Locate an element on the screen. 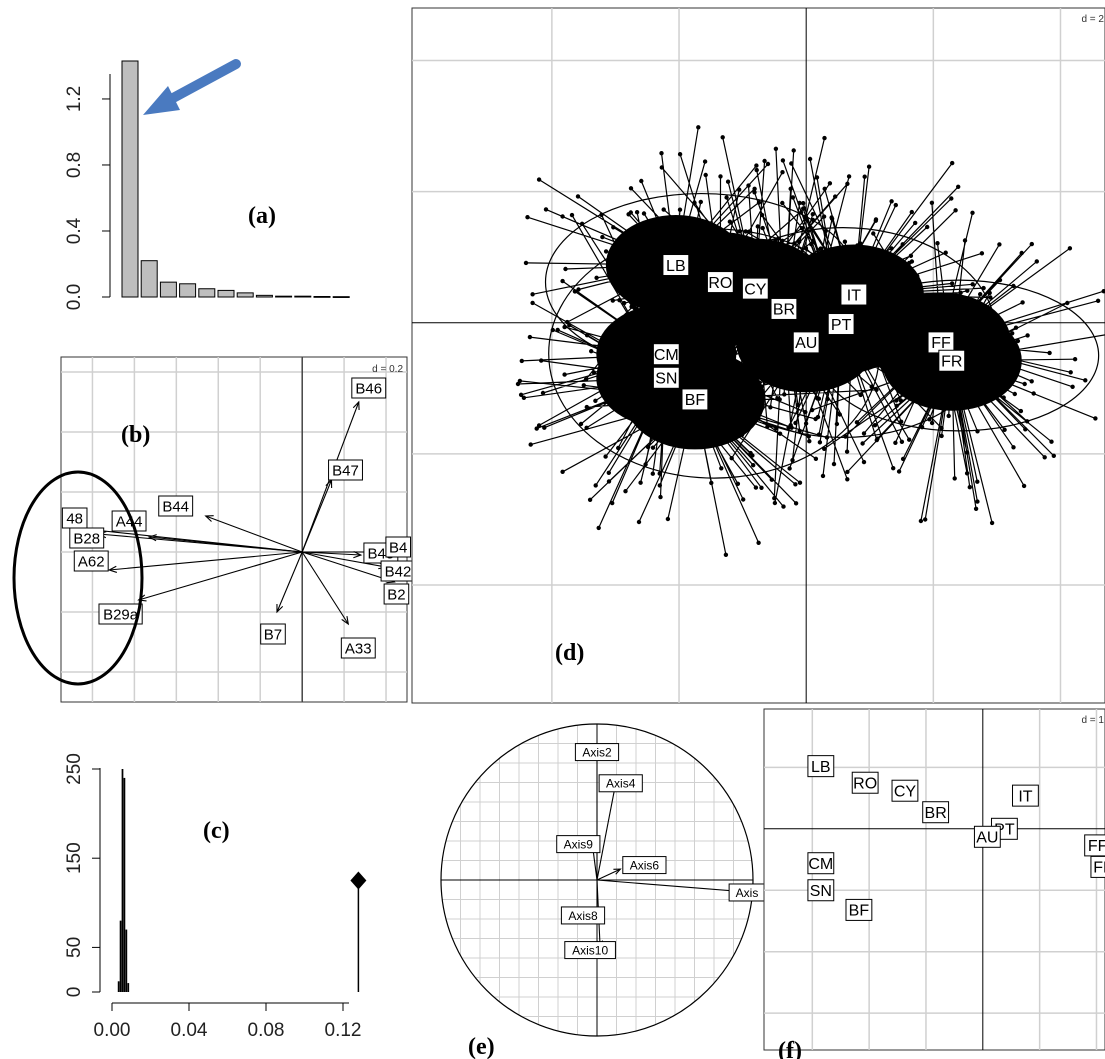  panel-e-label-axis9-box is located at coordinates (578, 844).